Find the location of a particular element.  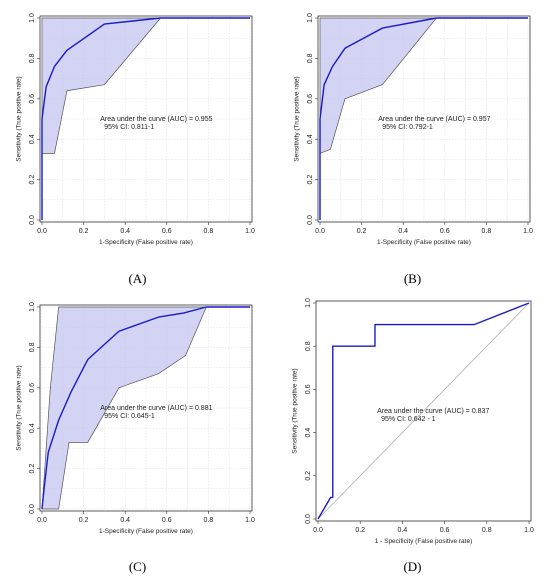

panel-label-b: (B) is located at coordinates (412, 278).